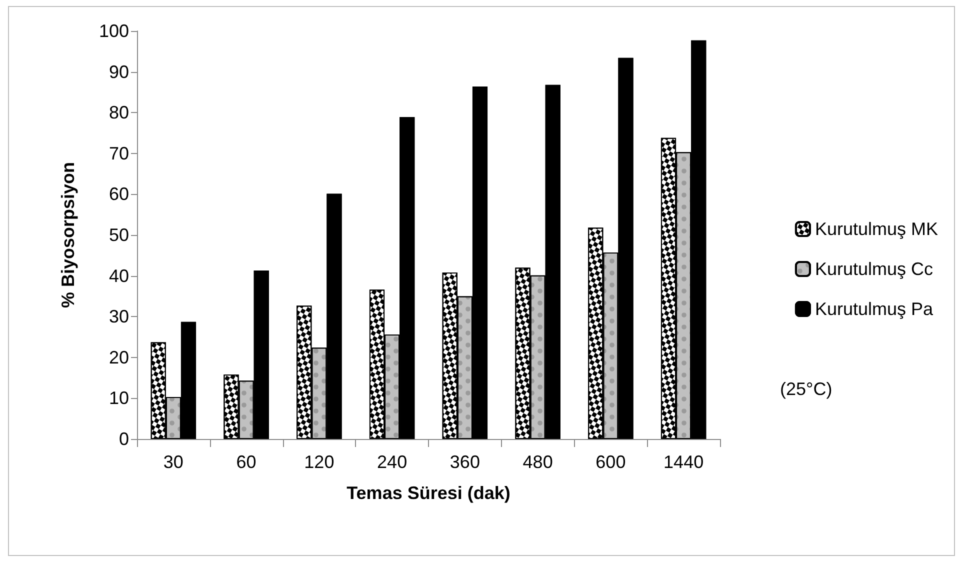 The height and width of the screenshot is (564, 963). What do you see at coordinates (874, 269) in the screenshot?
I see `legend-label: Kurutulmuş Cc` at bounding box center [874, 269].